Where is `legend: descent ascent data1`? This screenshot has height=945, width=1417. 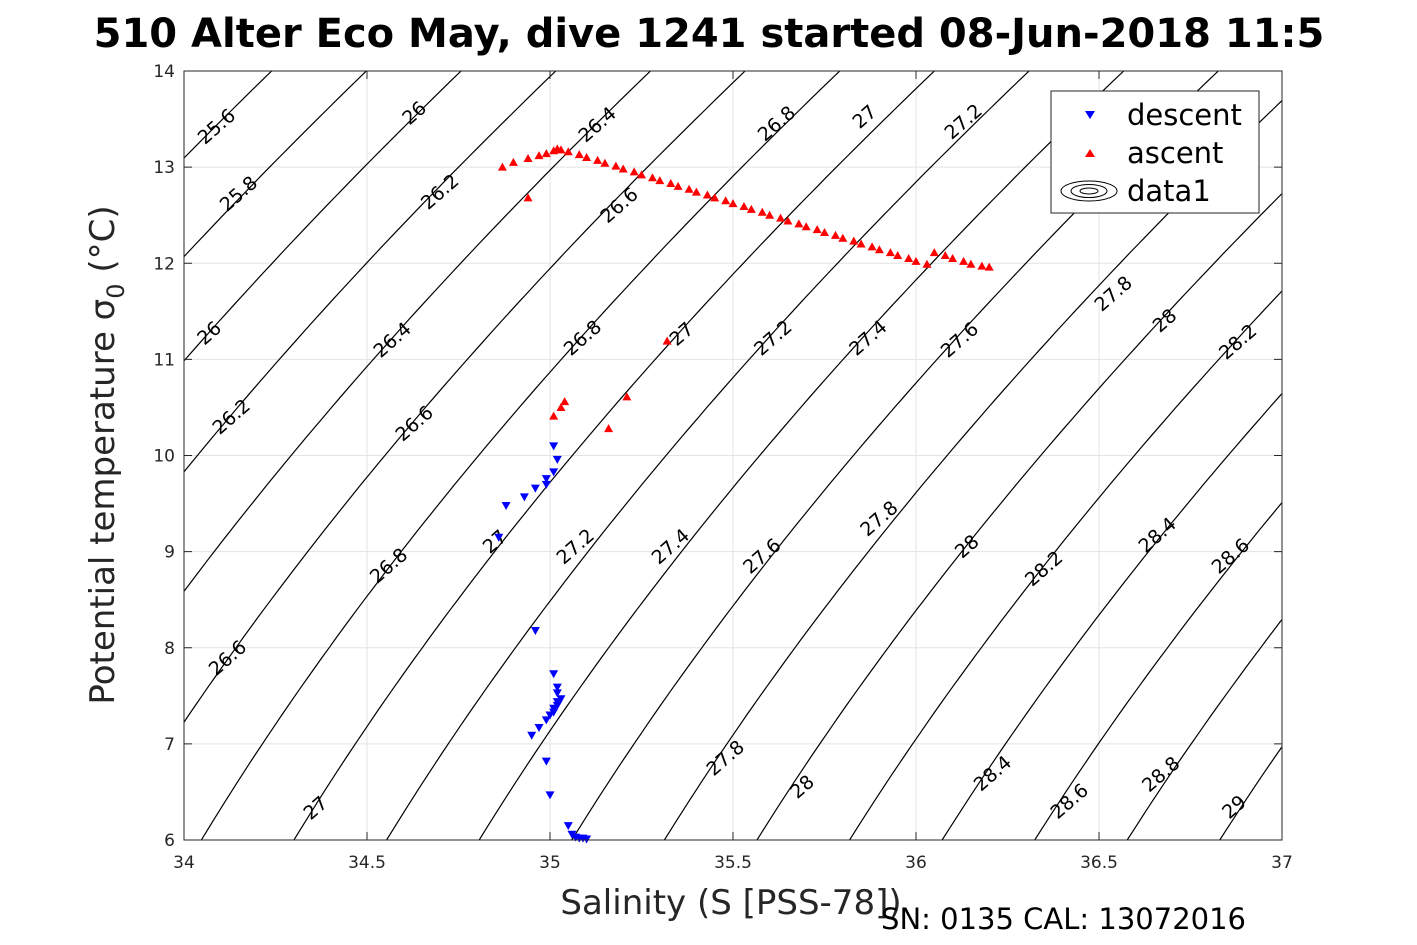
legend: descent ascent data1 is located at coordinates (1155, 152).